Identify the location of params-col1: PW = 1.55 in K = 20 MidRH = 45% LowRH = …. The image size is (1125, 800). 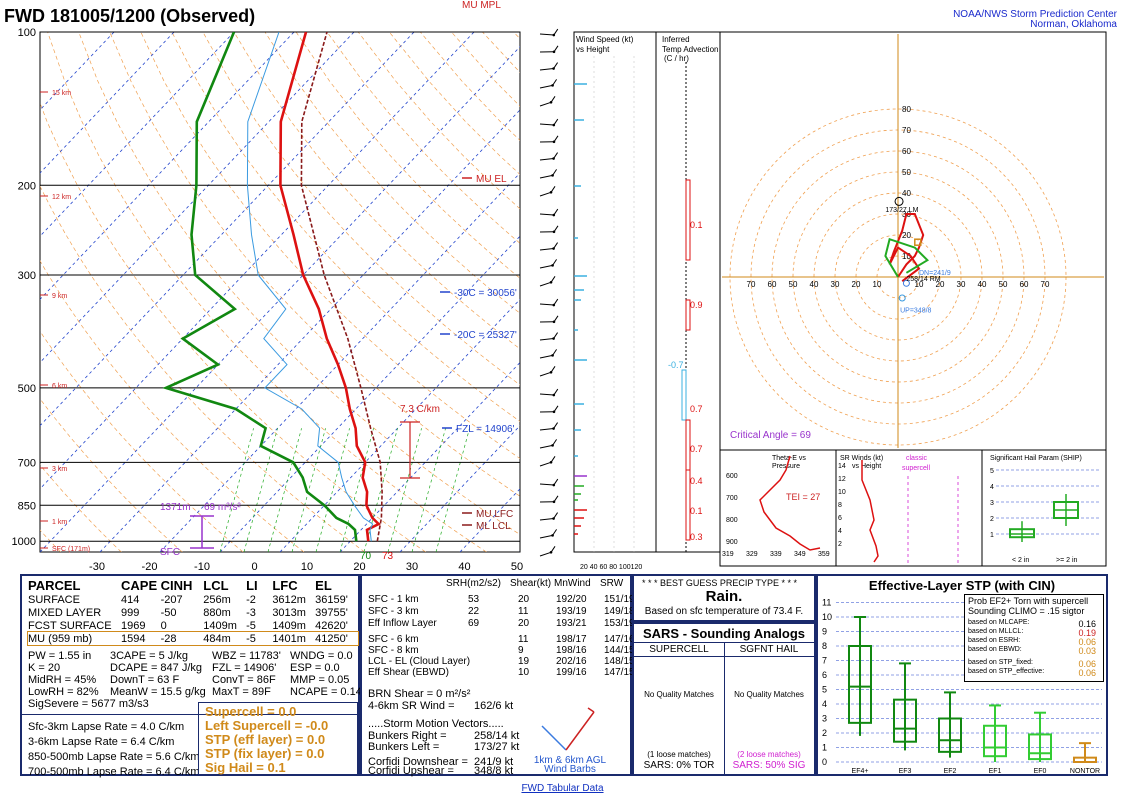
(88, 680).